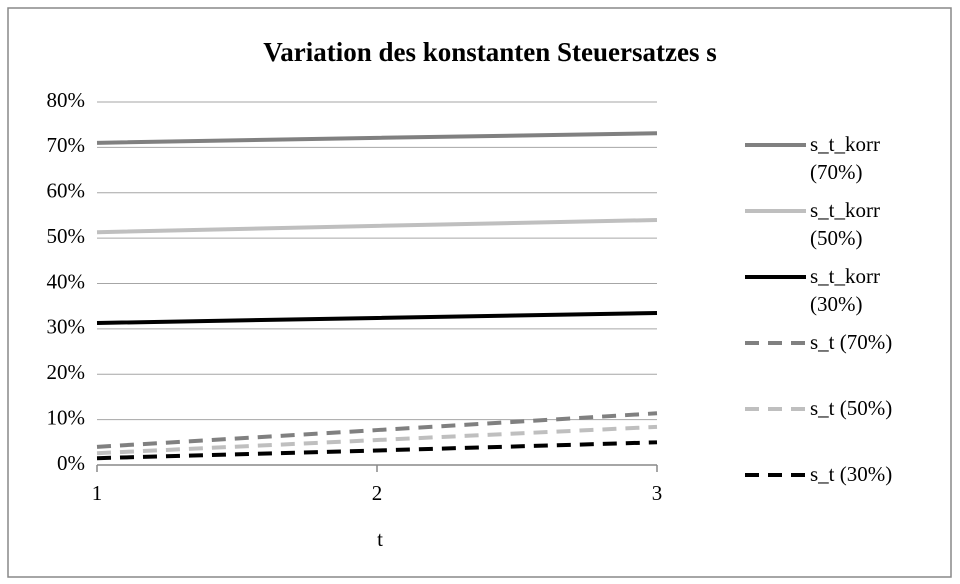  I want to click on y-tick-label: 0%, so click(71, 463).